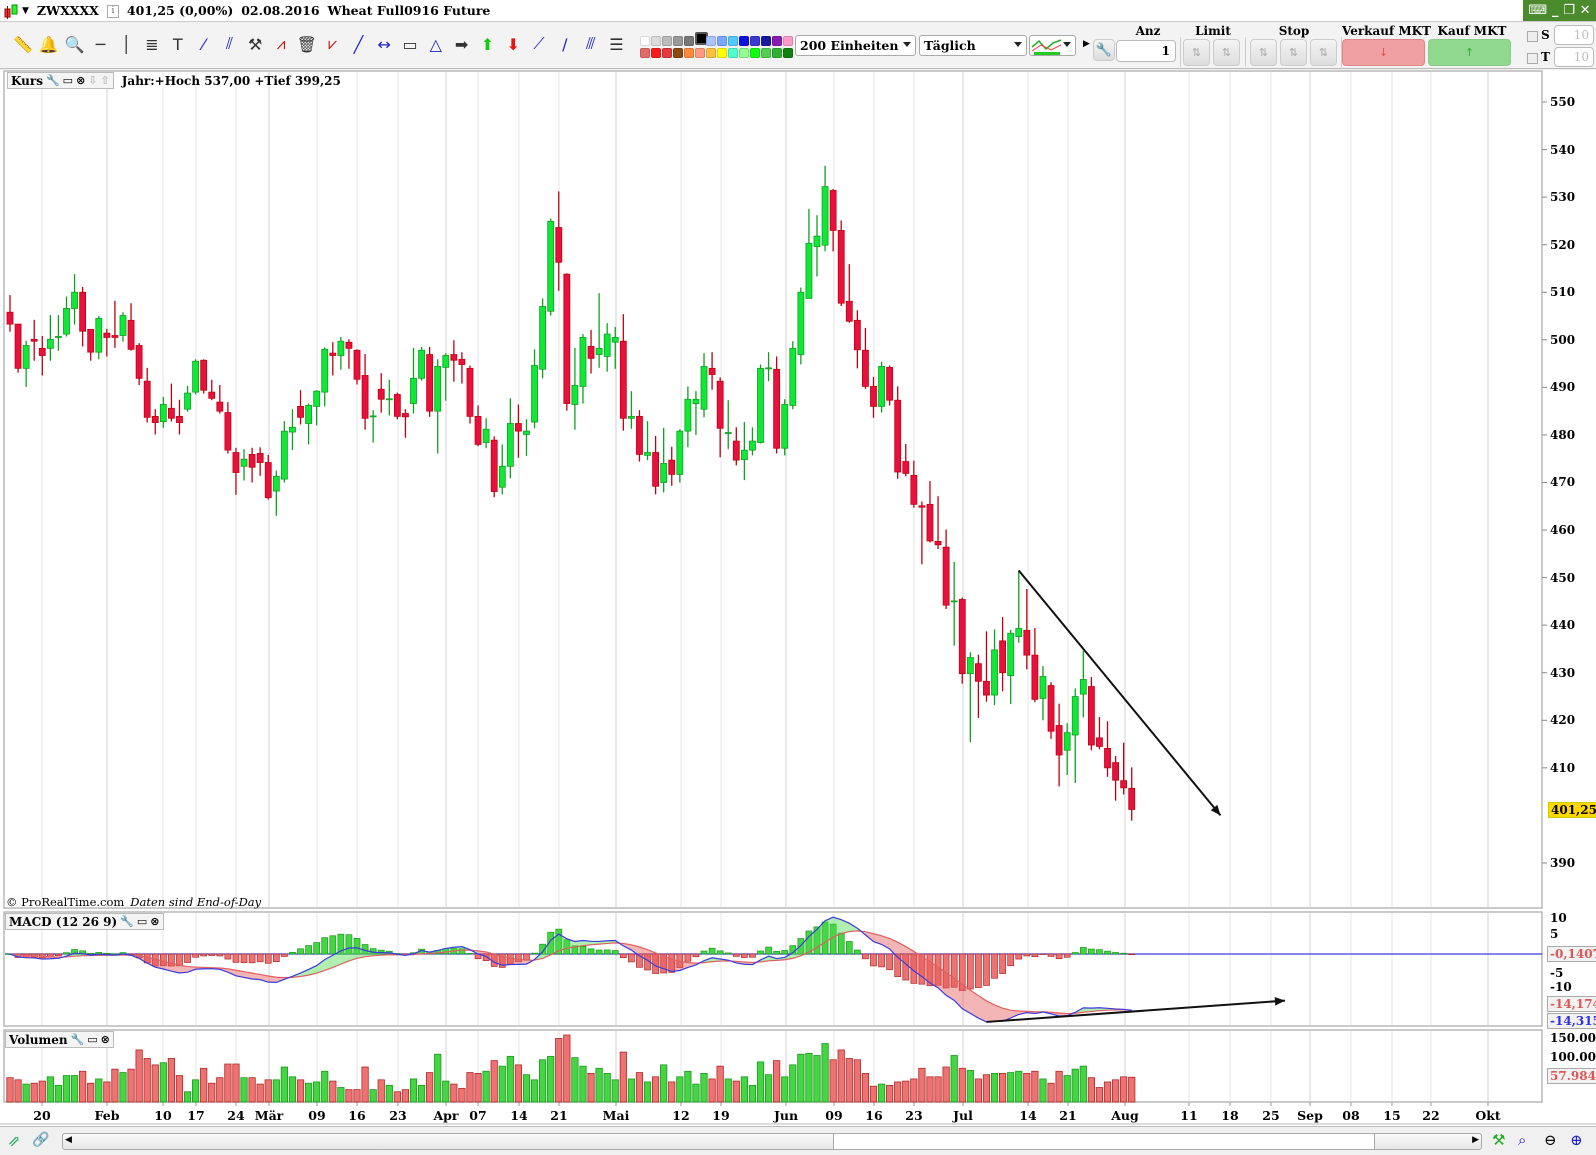 Image resolution: width=1596 pixels, height=1155 pixels. I want to click on ruler-icon: 📏, so click(23, 44).